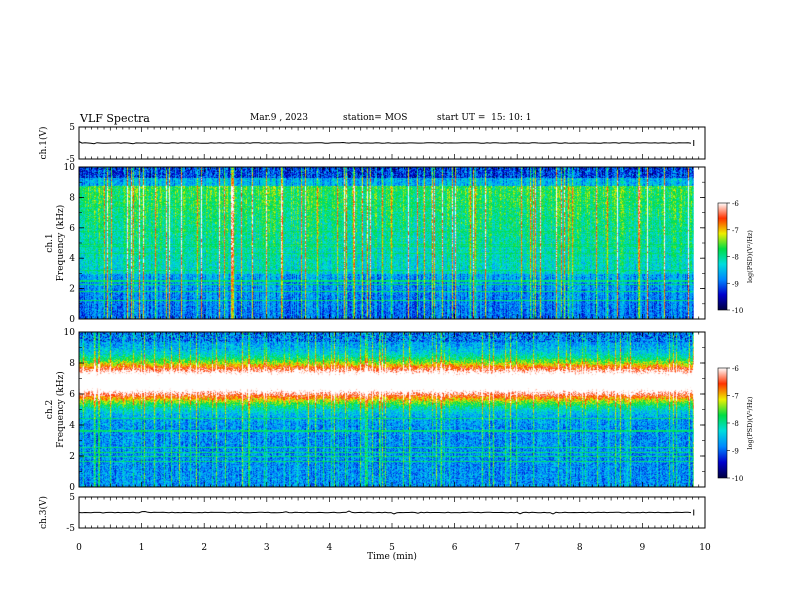 This screenshot has height=612, width=792. What do you see at coordinates (50, 242) in the screenshot?
I see `ylabel-channel: ch.1` at bounding box center [50, 242].